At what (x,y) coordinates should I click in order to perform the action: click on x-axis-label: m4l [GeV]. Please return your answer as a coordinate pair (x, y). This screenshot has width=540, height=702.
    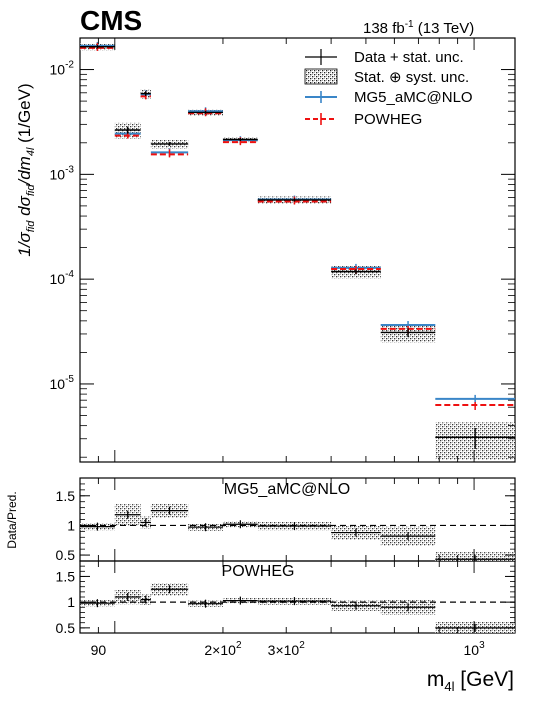
    Looking at the image, I should click on (470, 681).